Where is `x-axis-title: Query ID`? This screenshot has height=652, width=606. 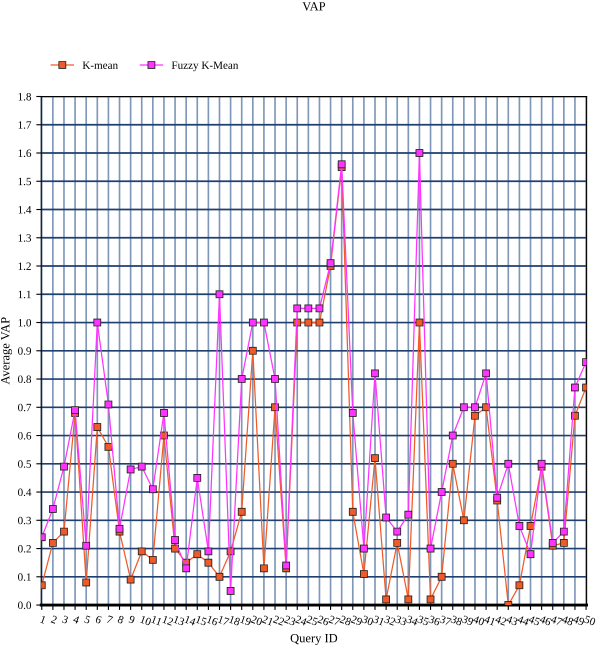 x-axis-title: Query ID is located at coordinates (314, 639).